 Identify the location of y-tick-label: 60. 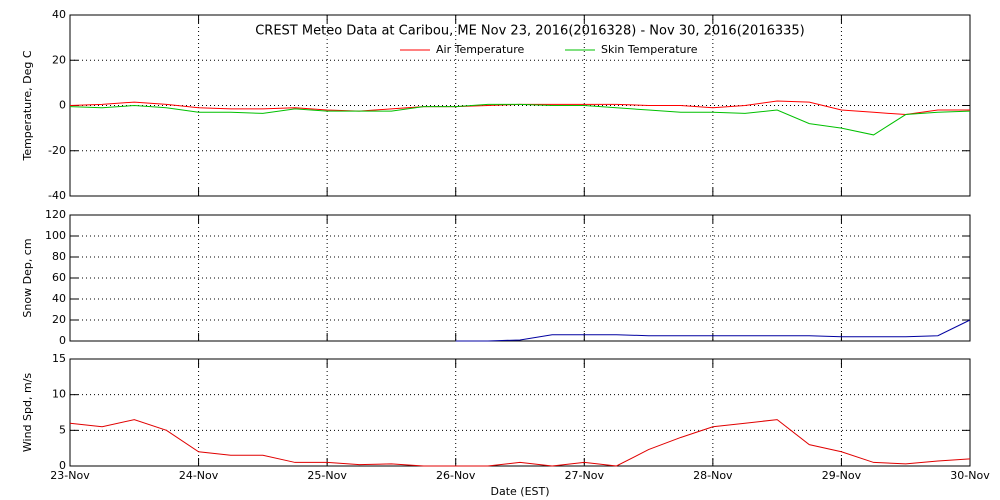
(59, 277).